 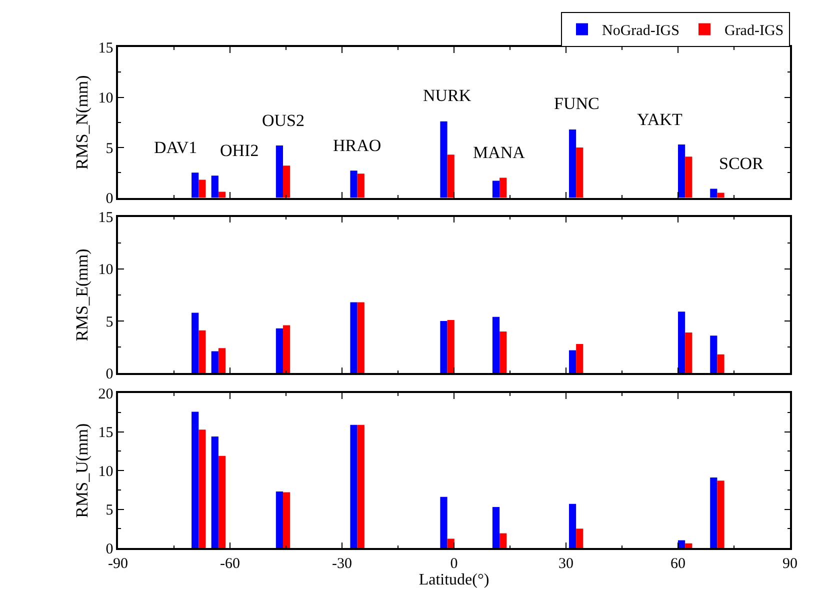 I want to click on x-tick-label: 60, so click(x=678, y=564).